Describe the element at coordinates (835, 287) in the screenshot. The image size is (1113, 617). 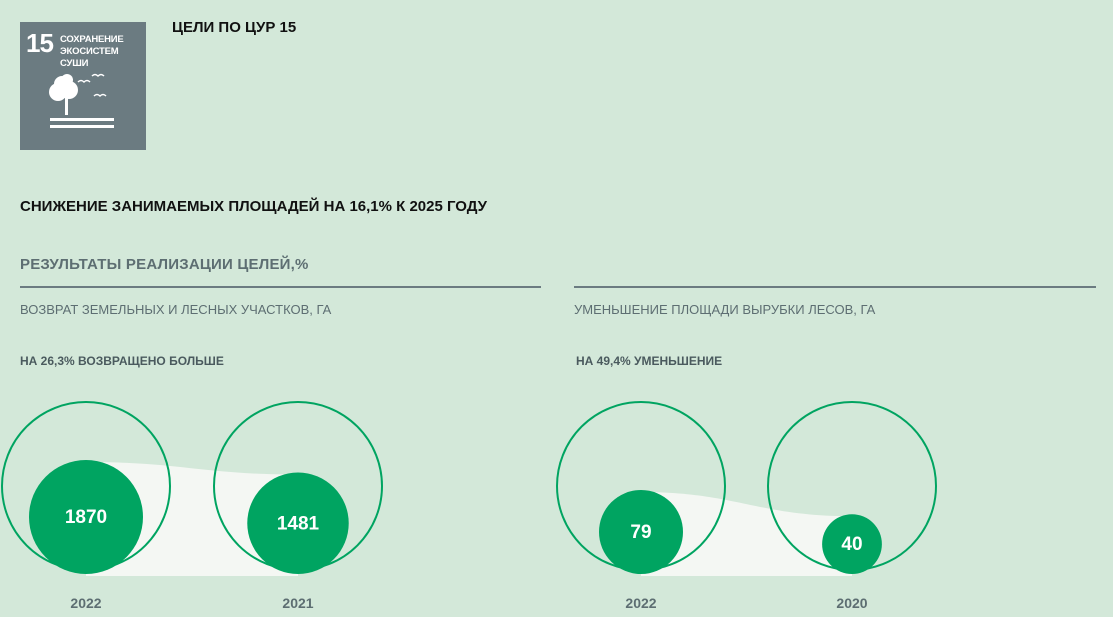
I see `right-divider` at that location.